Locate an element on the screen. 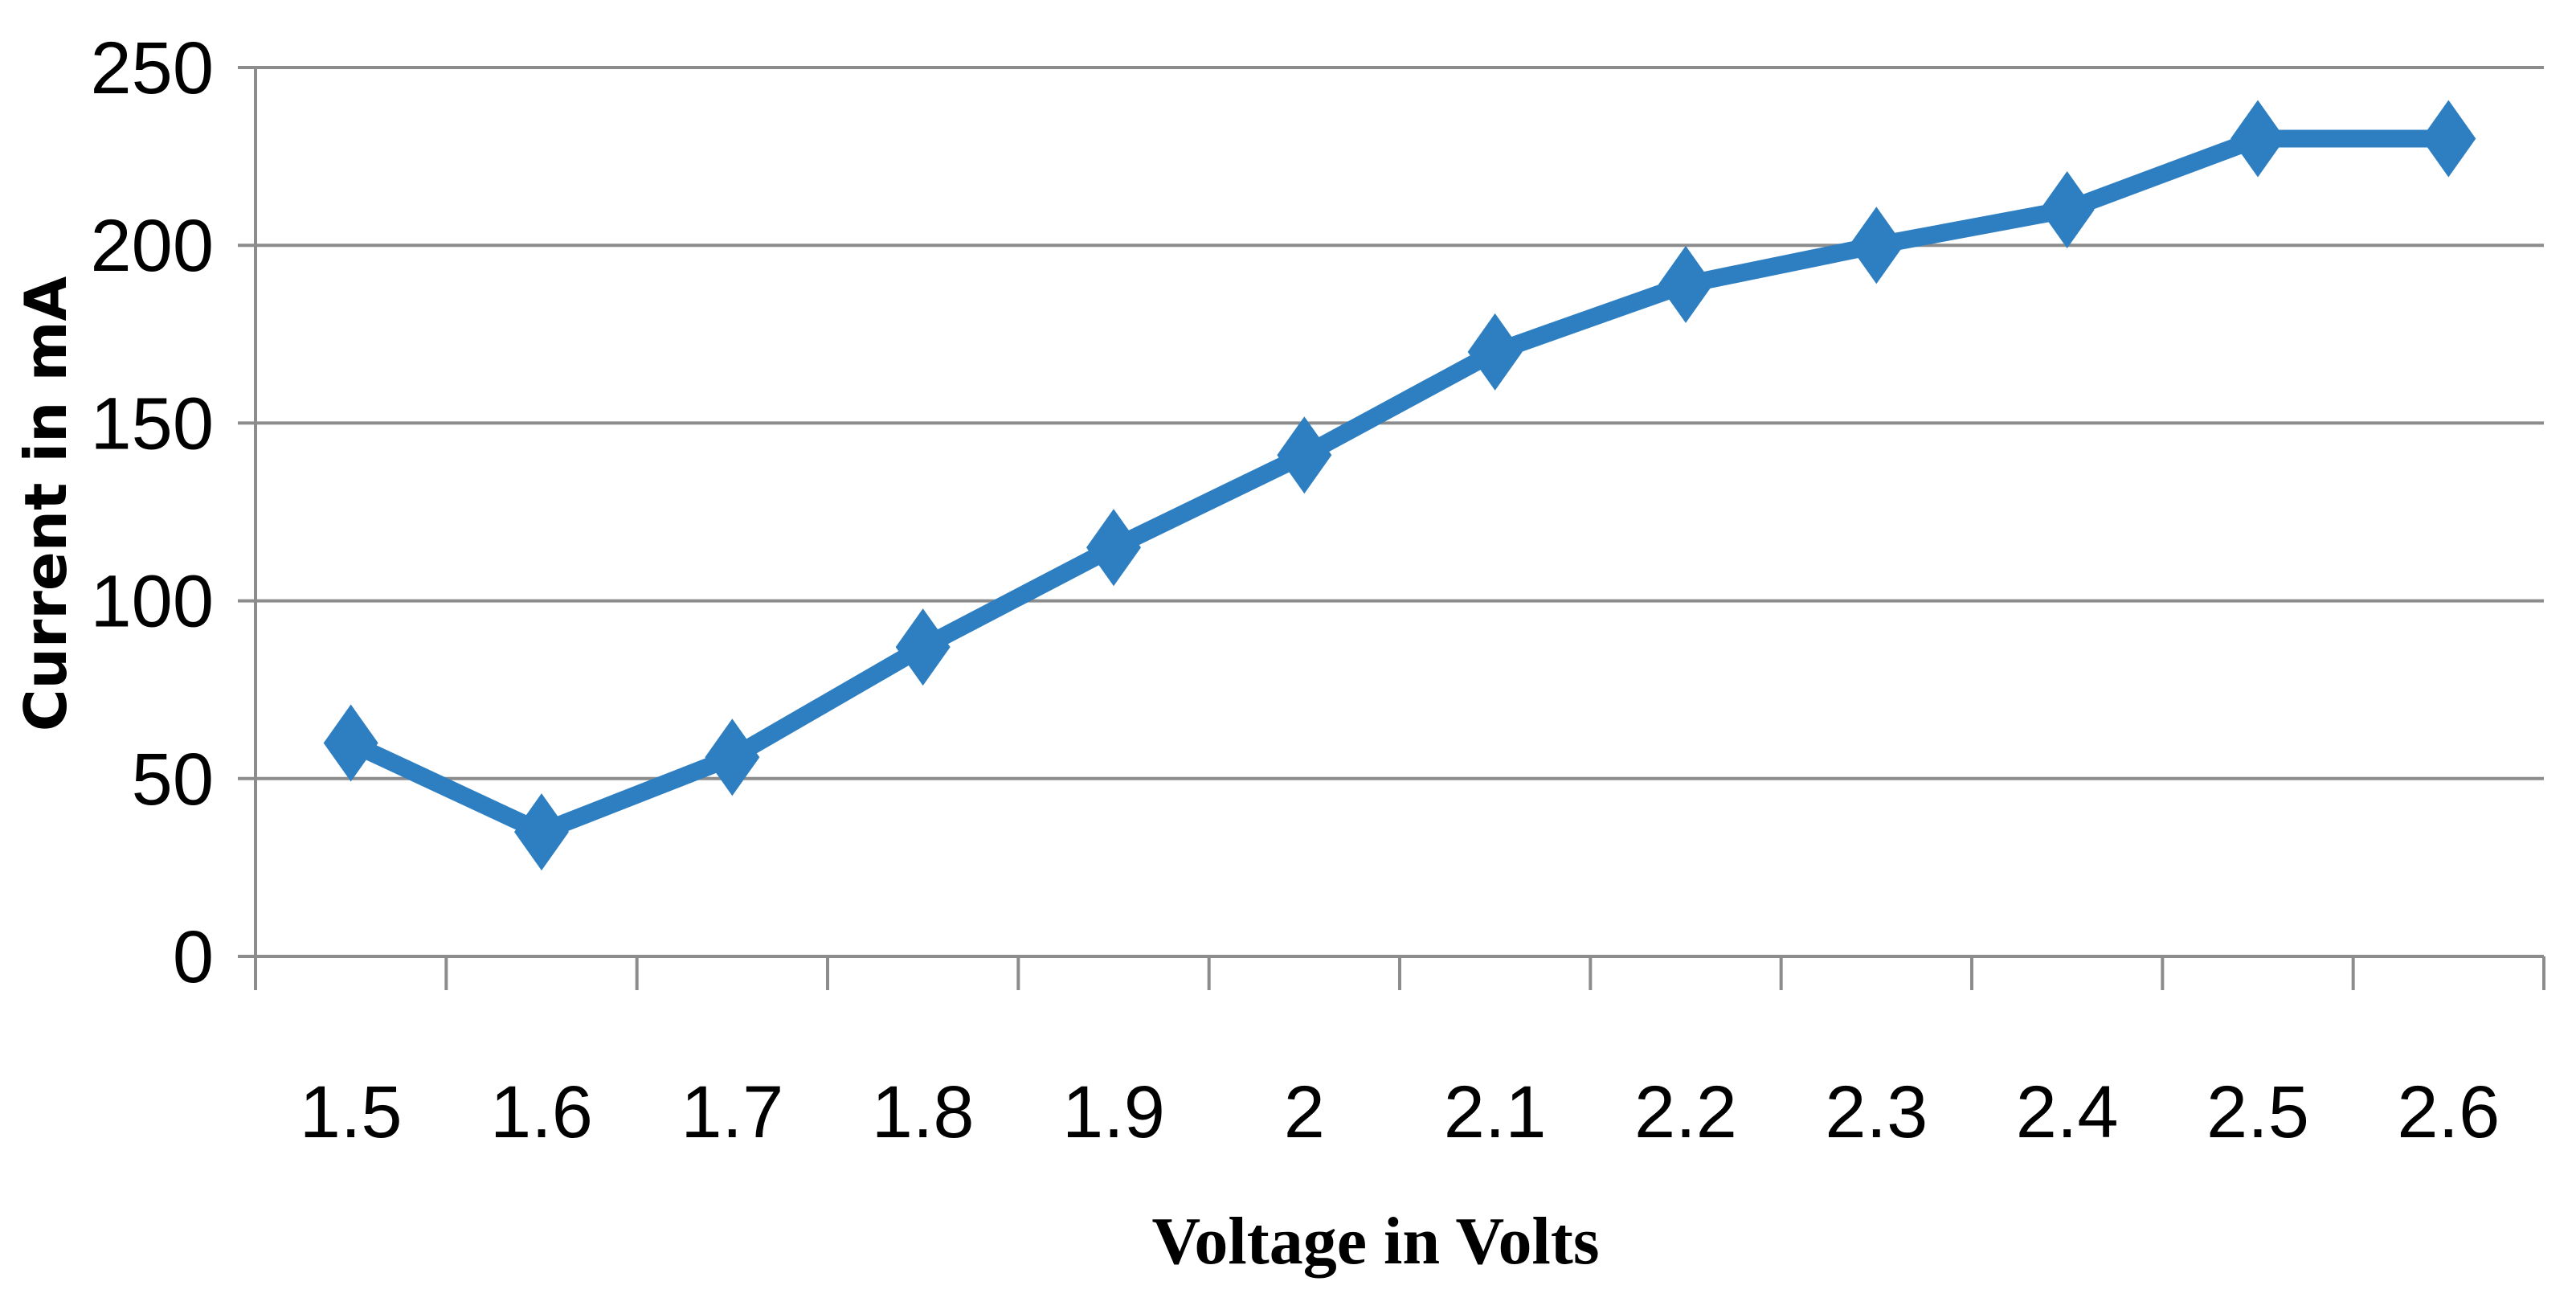  x-tick-label: 1.5 is located at coordinates (351, 1112).